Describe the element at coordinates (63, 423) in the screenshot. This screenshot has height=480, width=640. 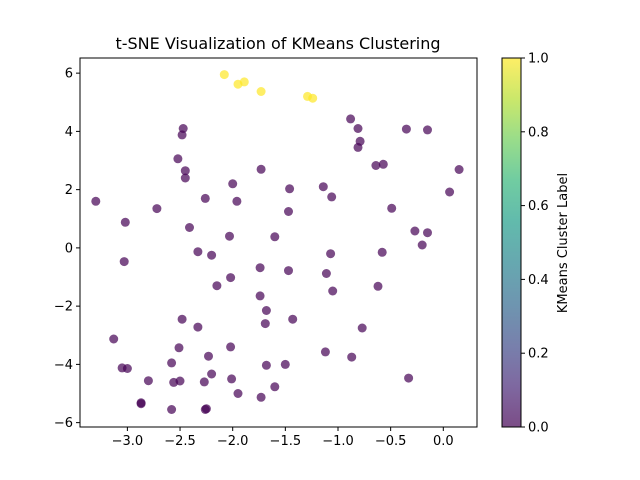
I see `y-tick-label-0: −6` at that location.